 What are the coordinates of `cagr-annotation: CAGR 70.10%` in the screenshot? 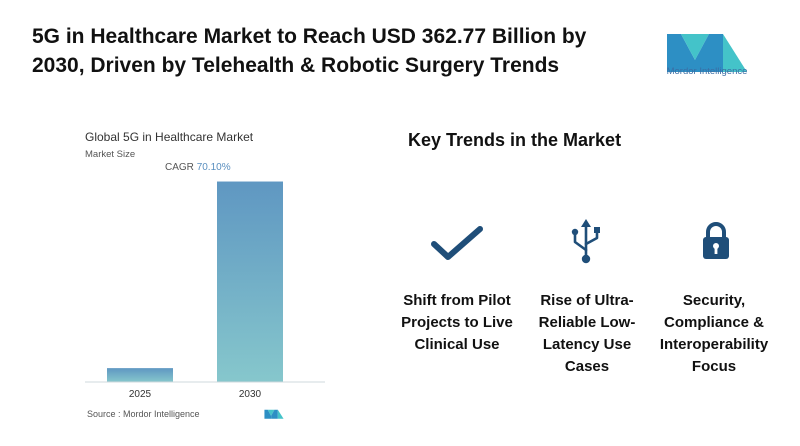 It's located at (198, 167).